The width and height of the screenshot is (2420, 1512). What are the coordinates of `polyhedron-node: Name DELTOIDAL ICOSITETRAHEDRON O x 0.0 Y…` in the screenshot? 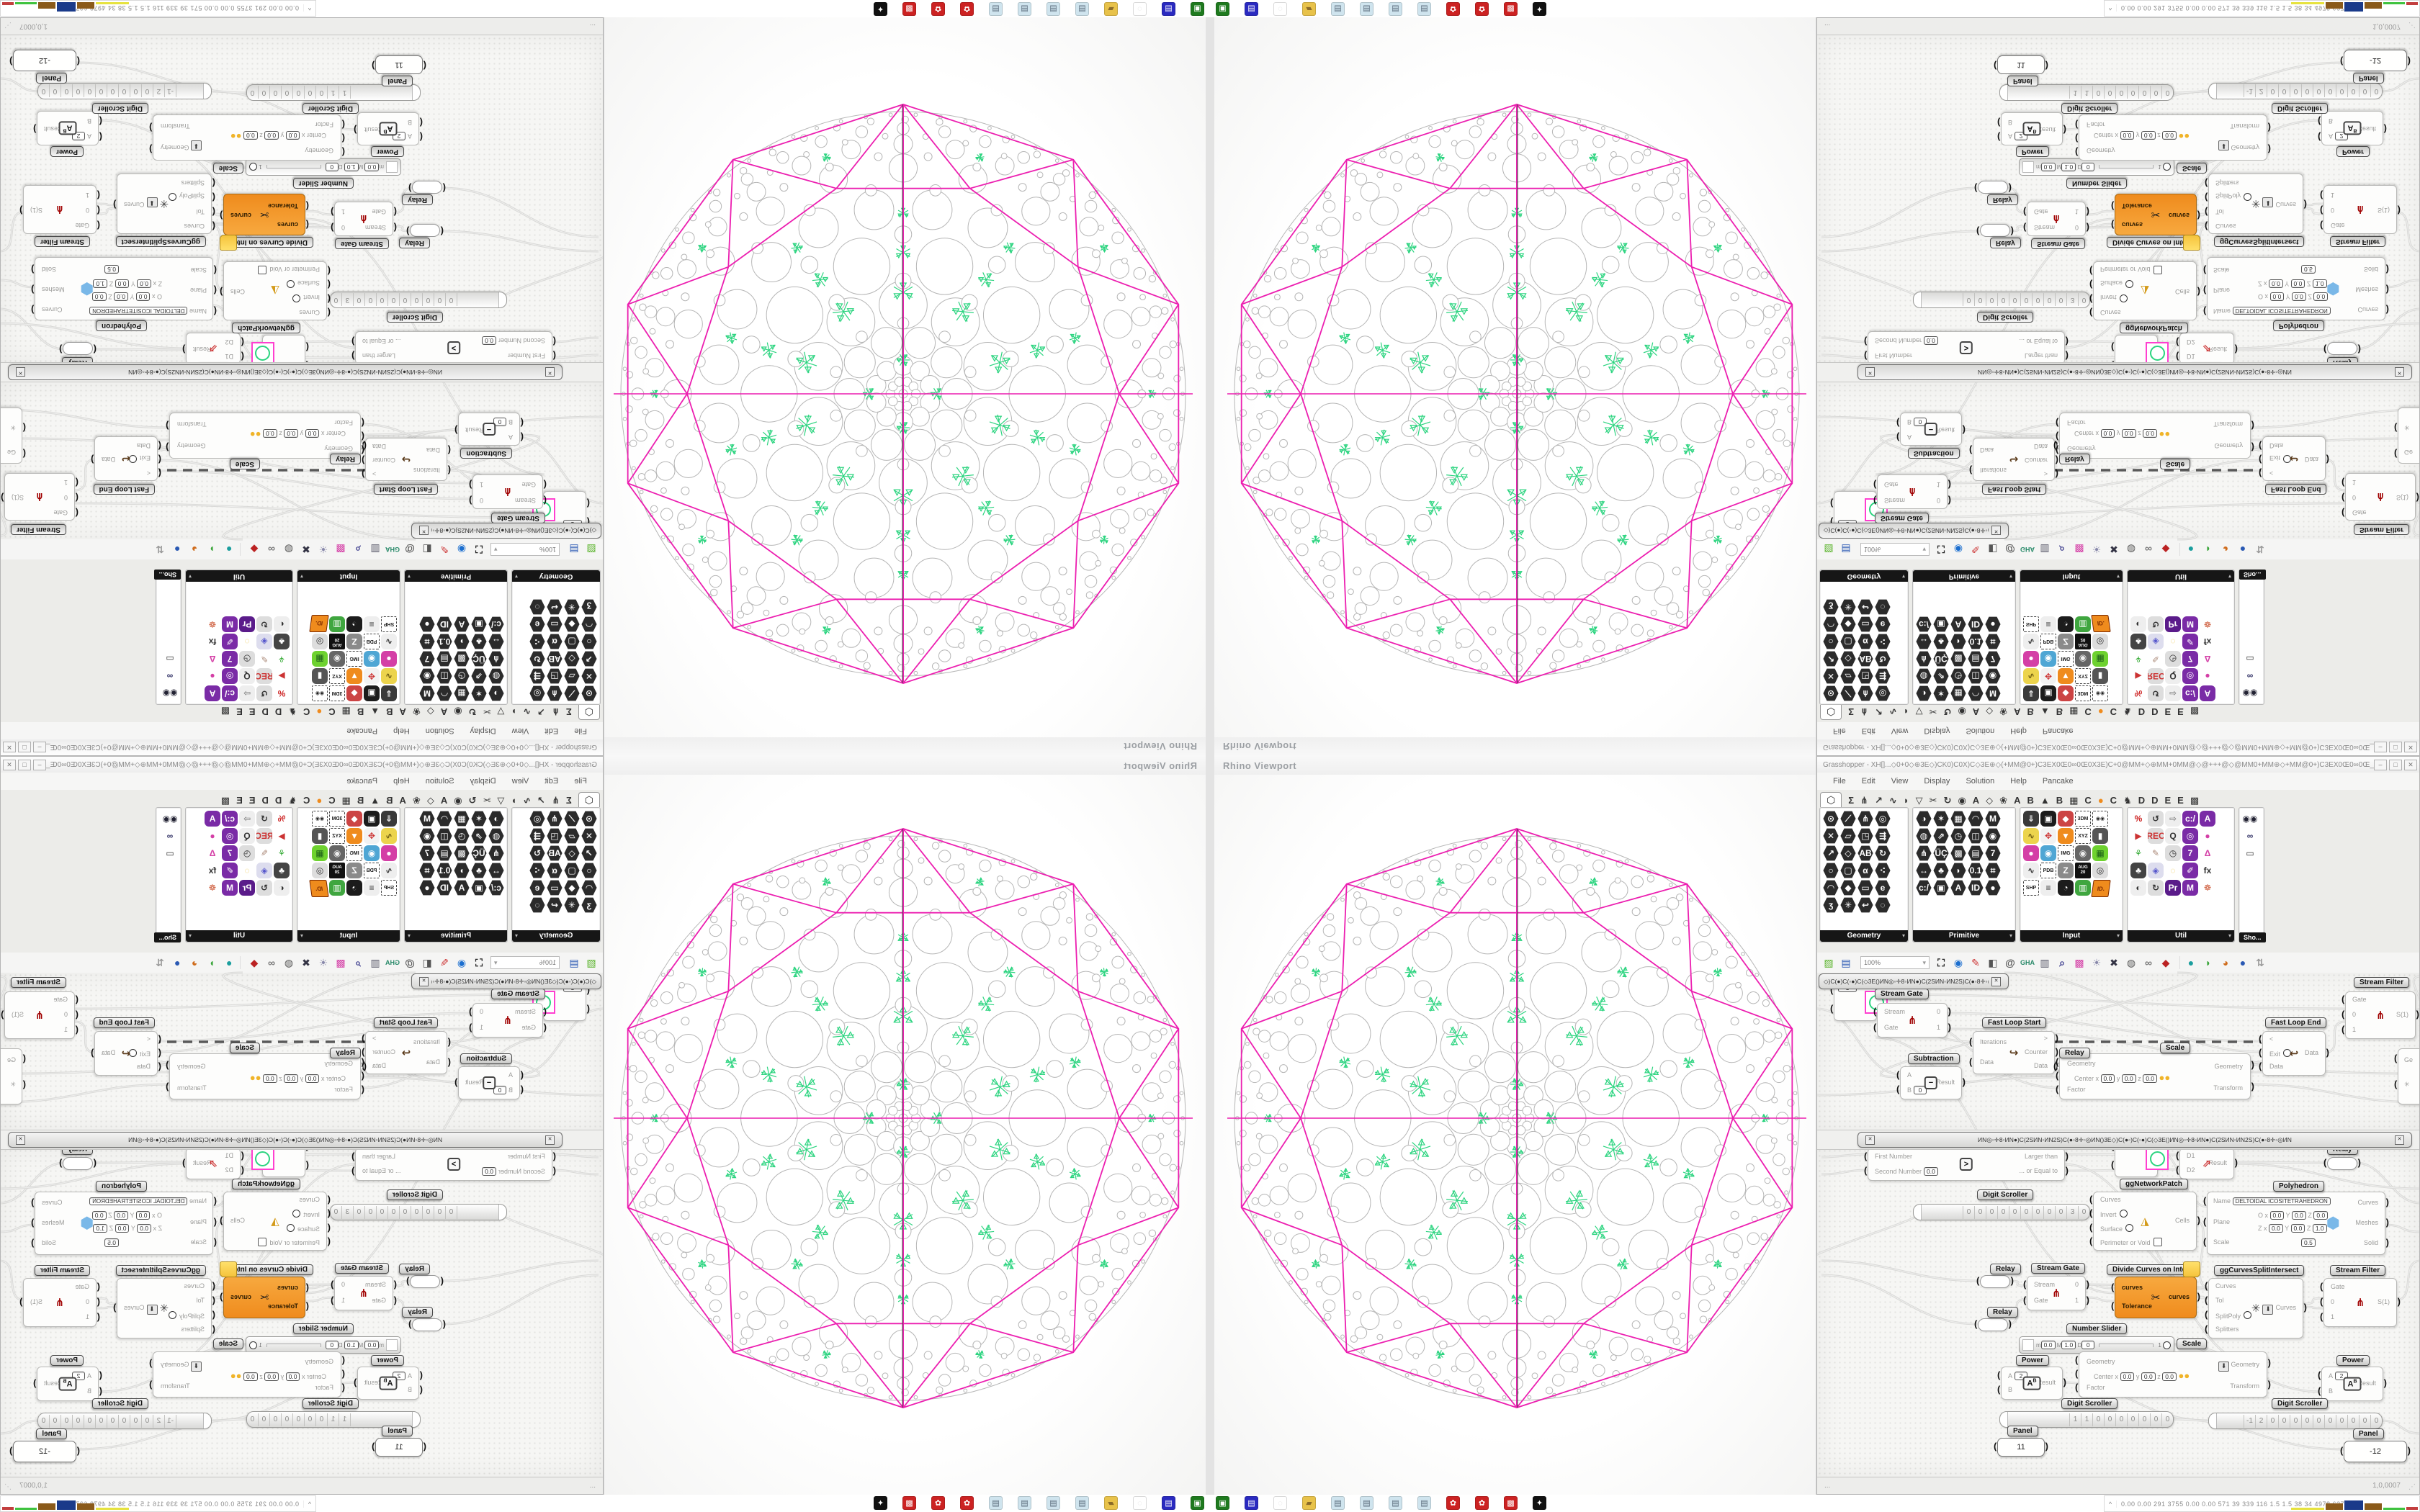 It's located at (124, 1223).